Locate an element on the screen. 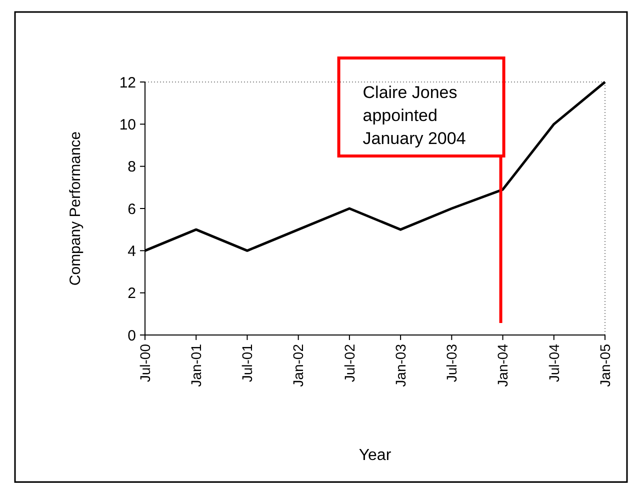  x-tick-label: Jan-02 is located at coordinates (298, 365).